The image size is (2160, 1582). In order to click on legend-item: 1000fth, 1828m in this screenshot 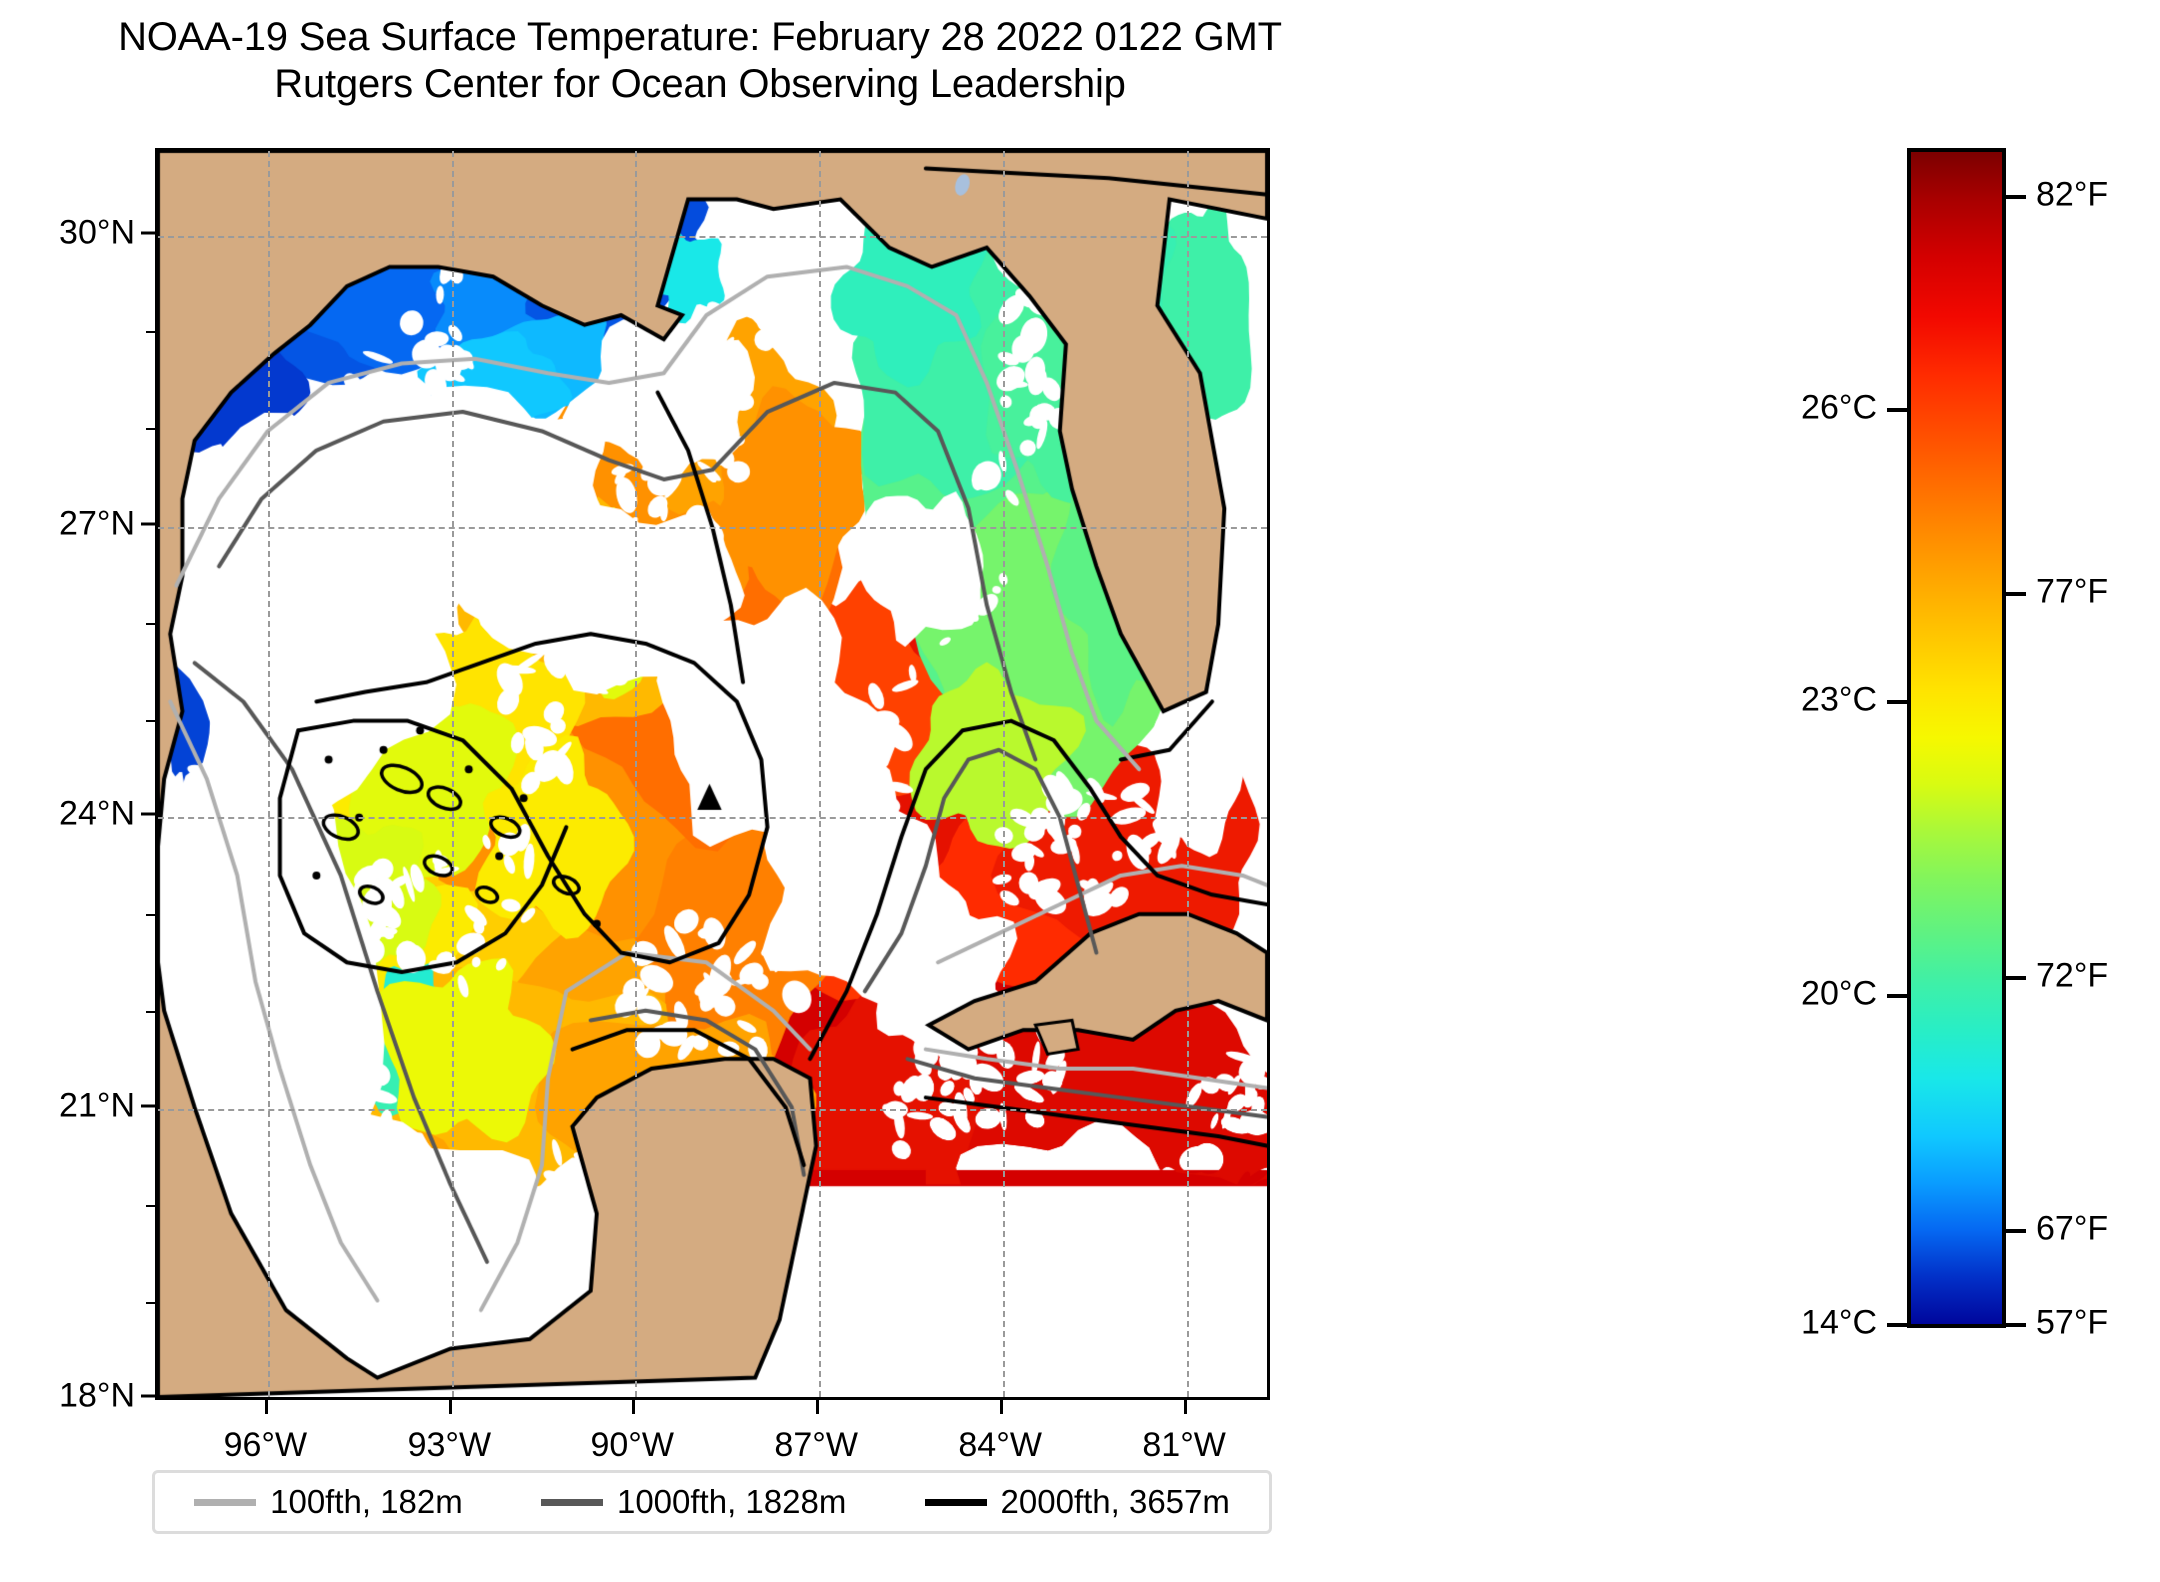, I will do `click(693, 1502)`.